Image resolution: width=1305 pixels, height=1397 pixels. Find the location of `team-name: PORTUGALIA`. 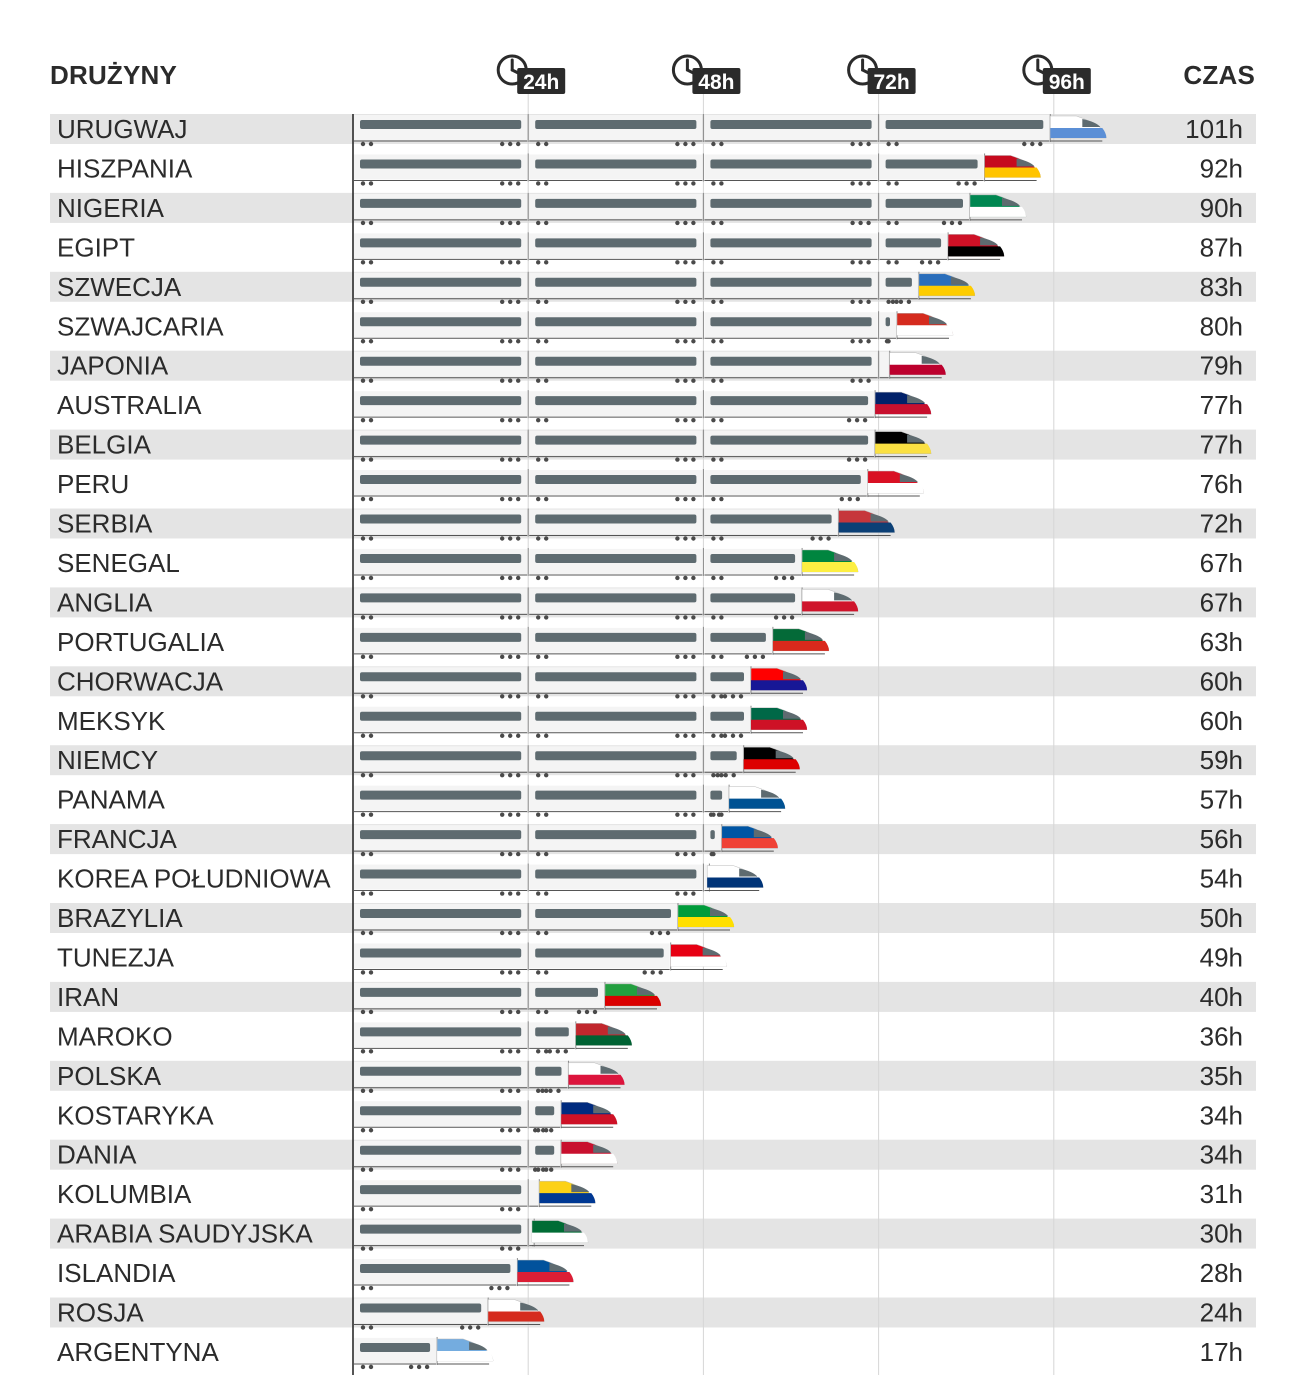

team-name: PORTUGALIA is located at coordinates (141, 642).